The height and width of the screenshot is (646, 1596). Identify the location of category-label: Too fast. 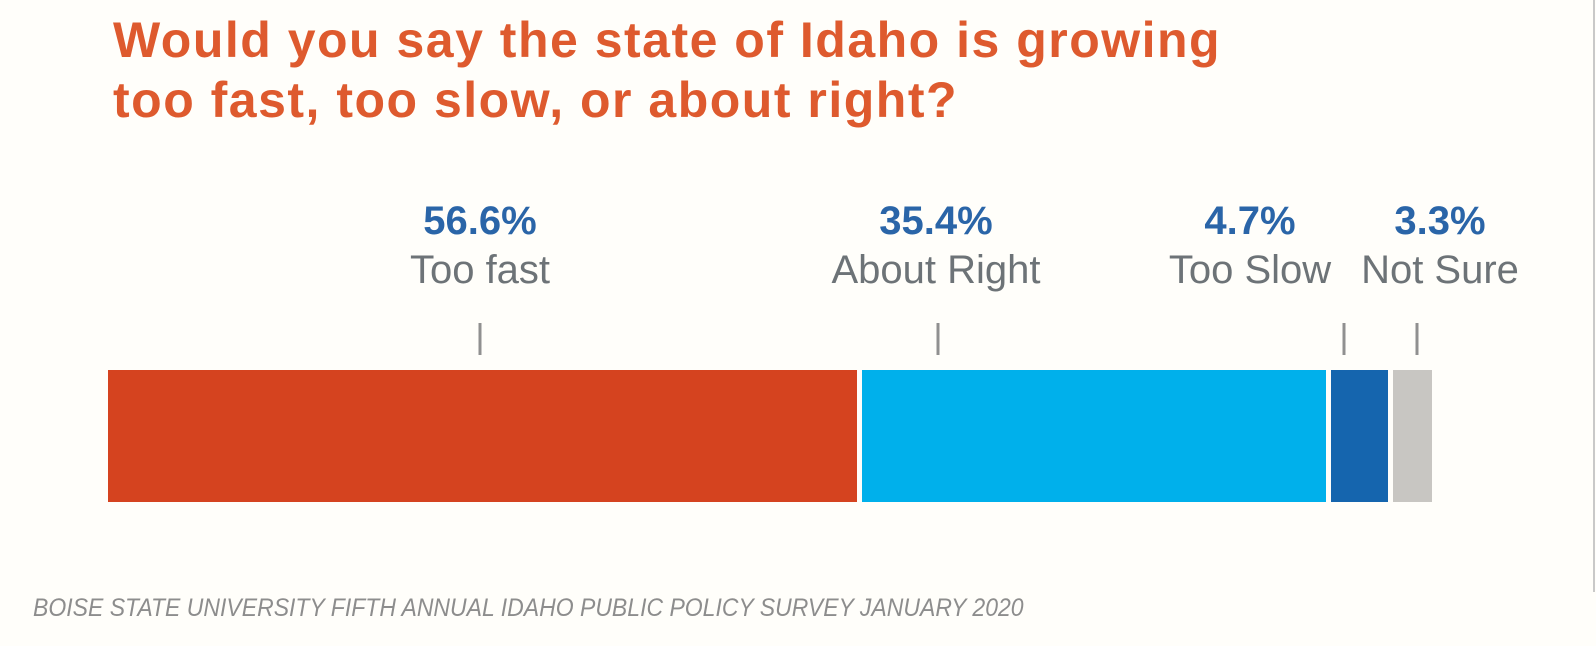
(480, 270).